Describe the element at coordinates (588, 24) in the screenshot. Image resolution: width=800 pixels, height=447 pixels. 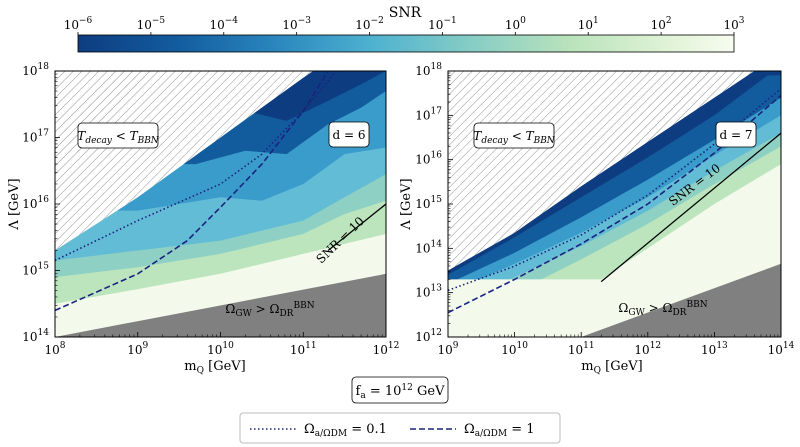
I see `colorbar-tick-label: 10¹` at that location.